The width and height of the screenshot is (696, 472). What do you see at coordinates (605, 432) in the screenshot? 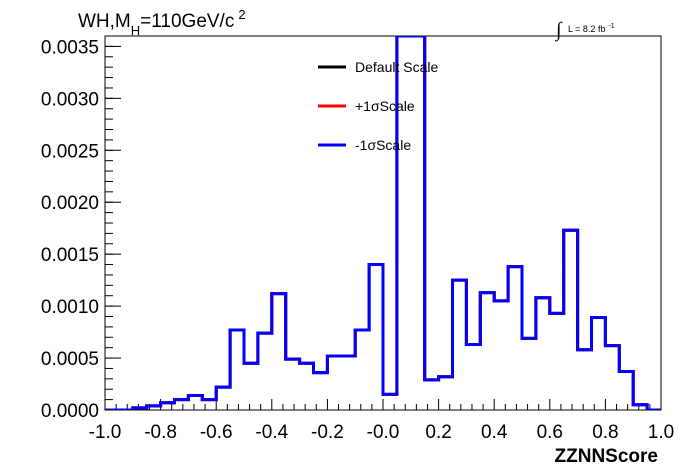
I see `x-tick-label: 0.8` at bounding box center [605, 432].